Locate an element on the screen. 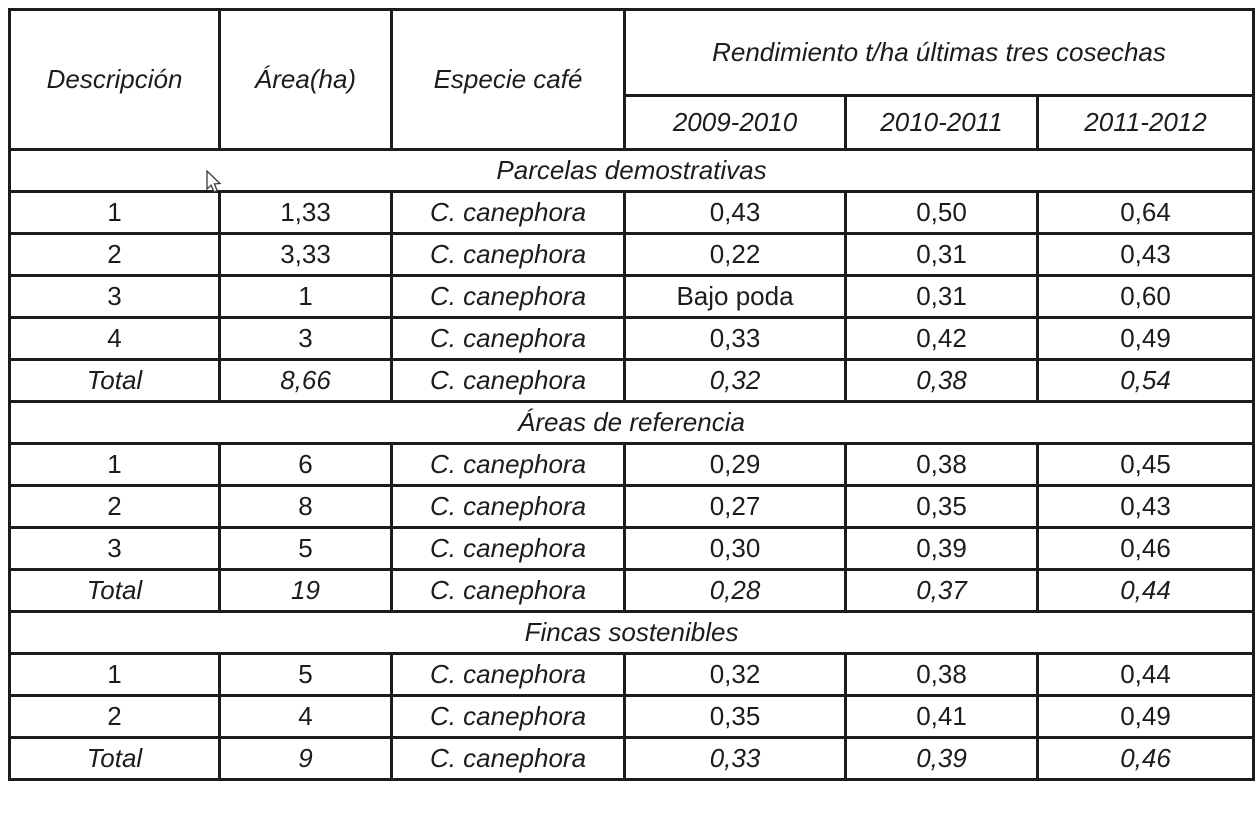 The height and width of the screenshot is (832, 1260). table-row: 2 4 C. canephora 0,35 0,41 0,49 is located at coordinates (632, 716).